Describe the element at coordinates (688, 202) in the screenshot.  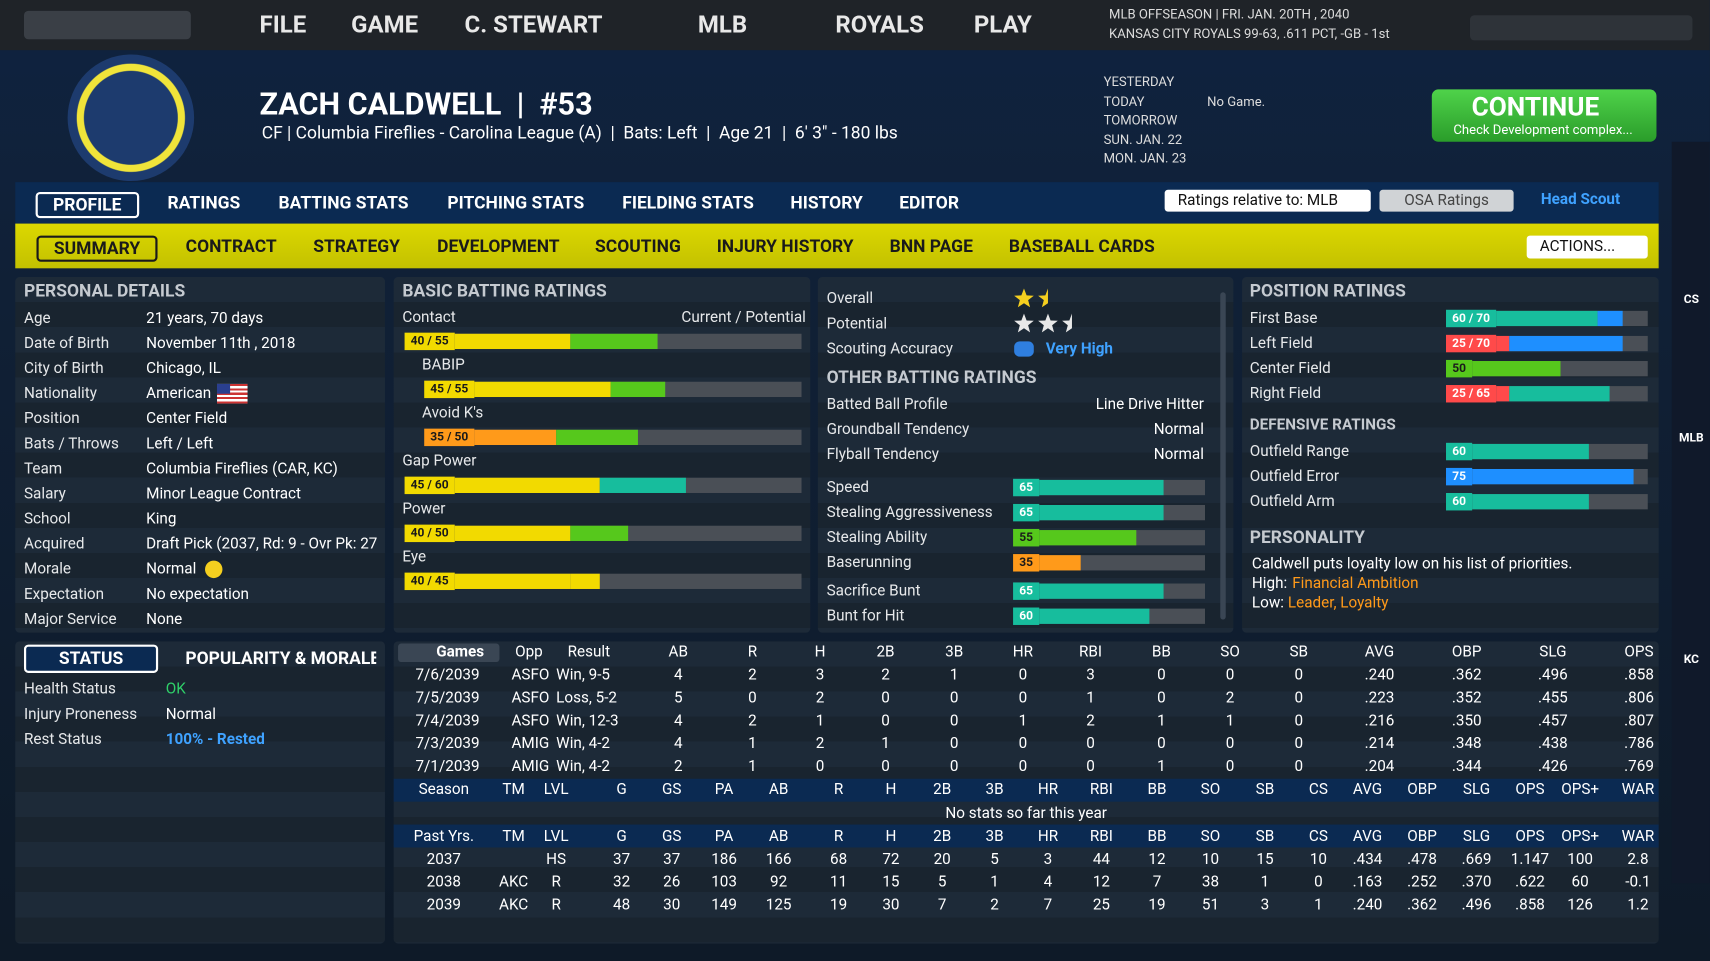
I see `main-tab: FIELDING STATS` at that location.